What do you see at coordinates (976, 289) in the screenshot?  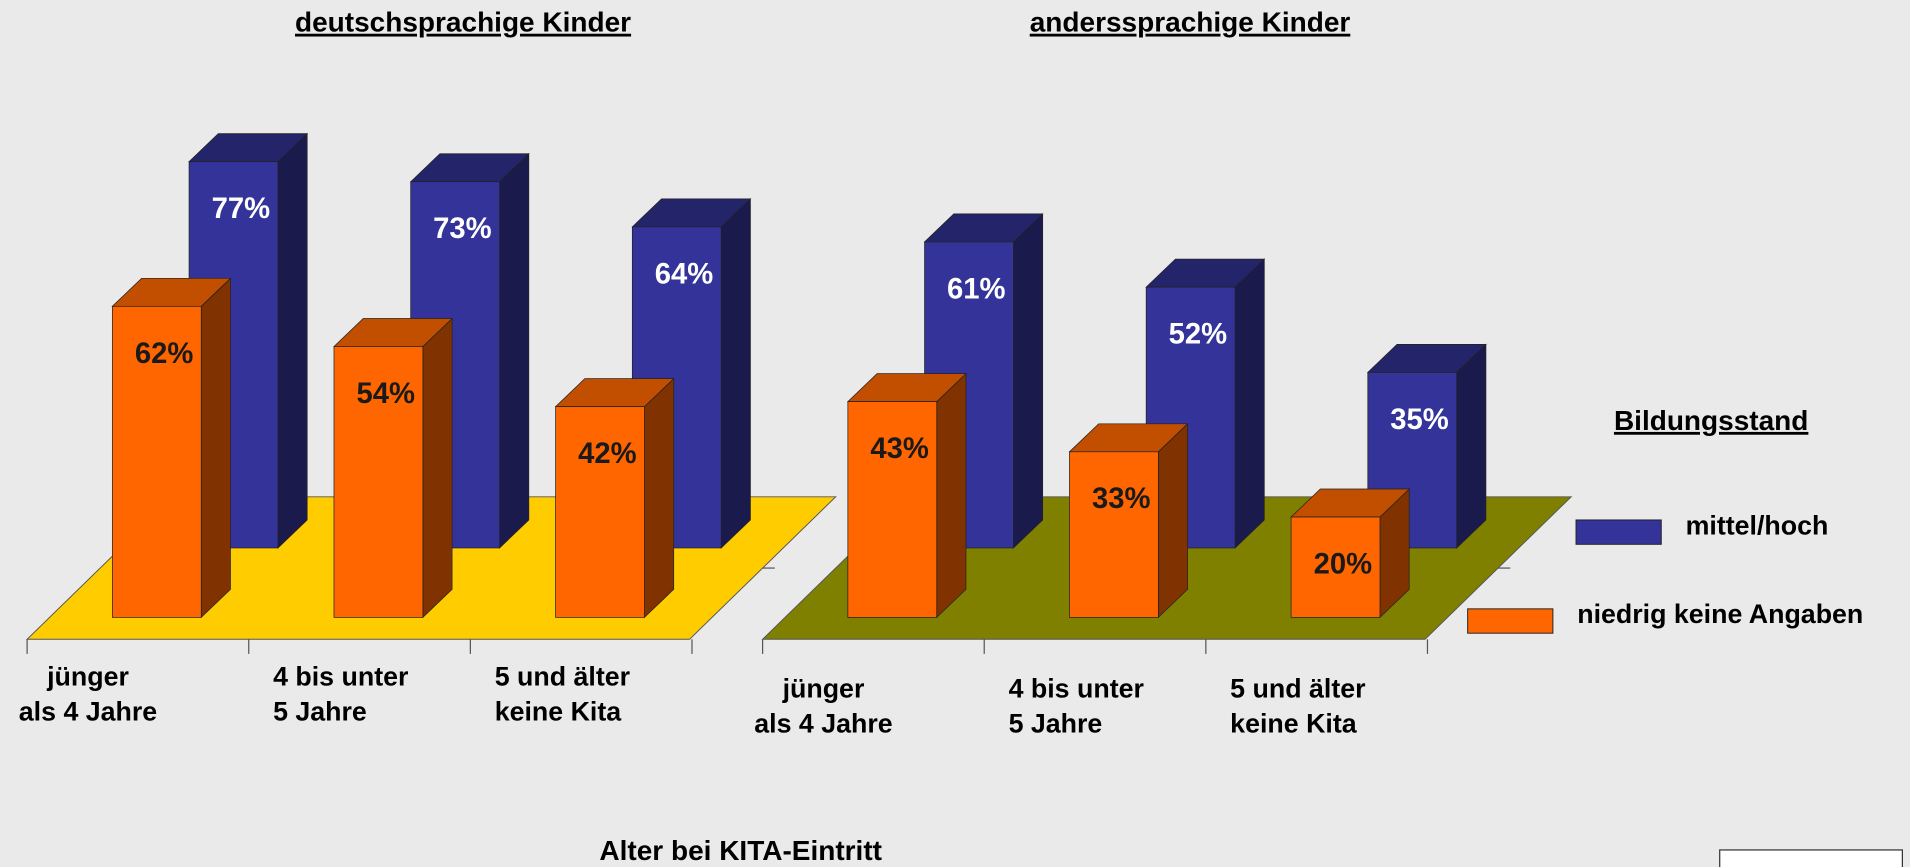 I see `value-label: 61%` at bounding box center [976, 289].